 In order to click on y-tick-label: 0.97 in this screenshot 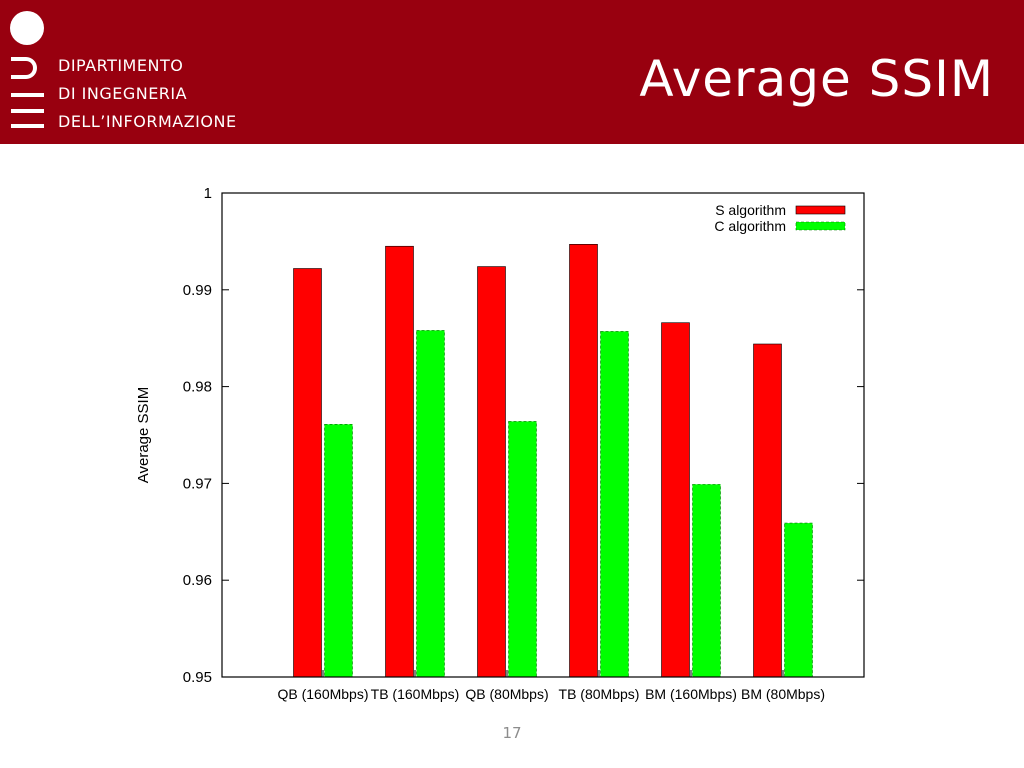, I will do `click(197, 483)`.